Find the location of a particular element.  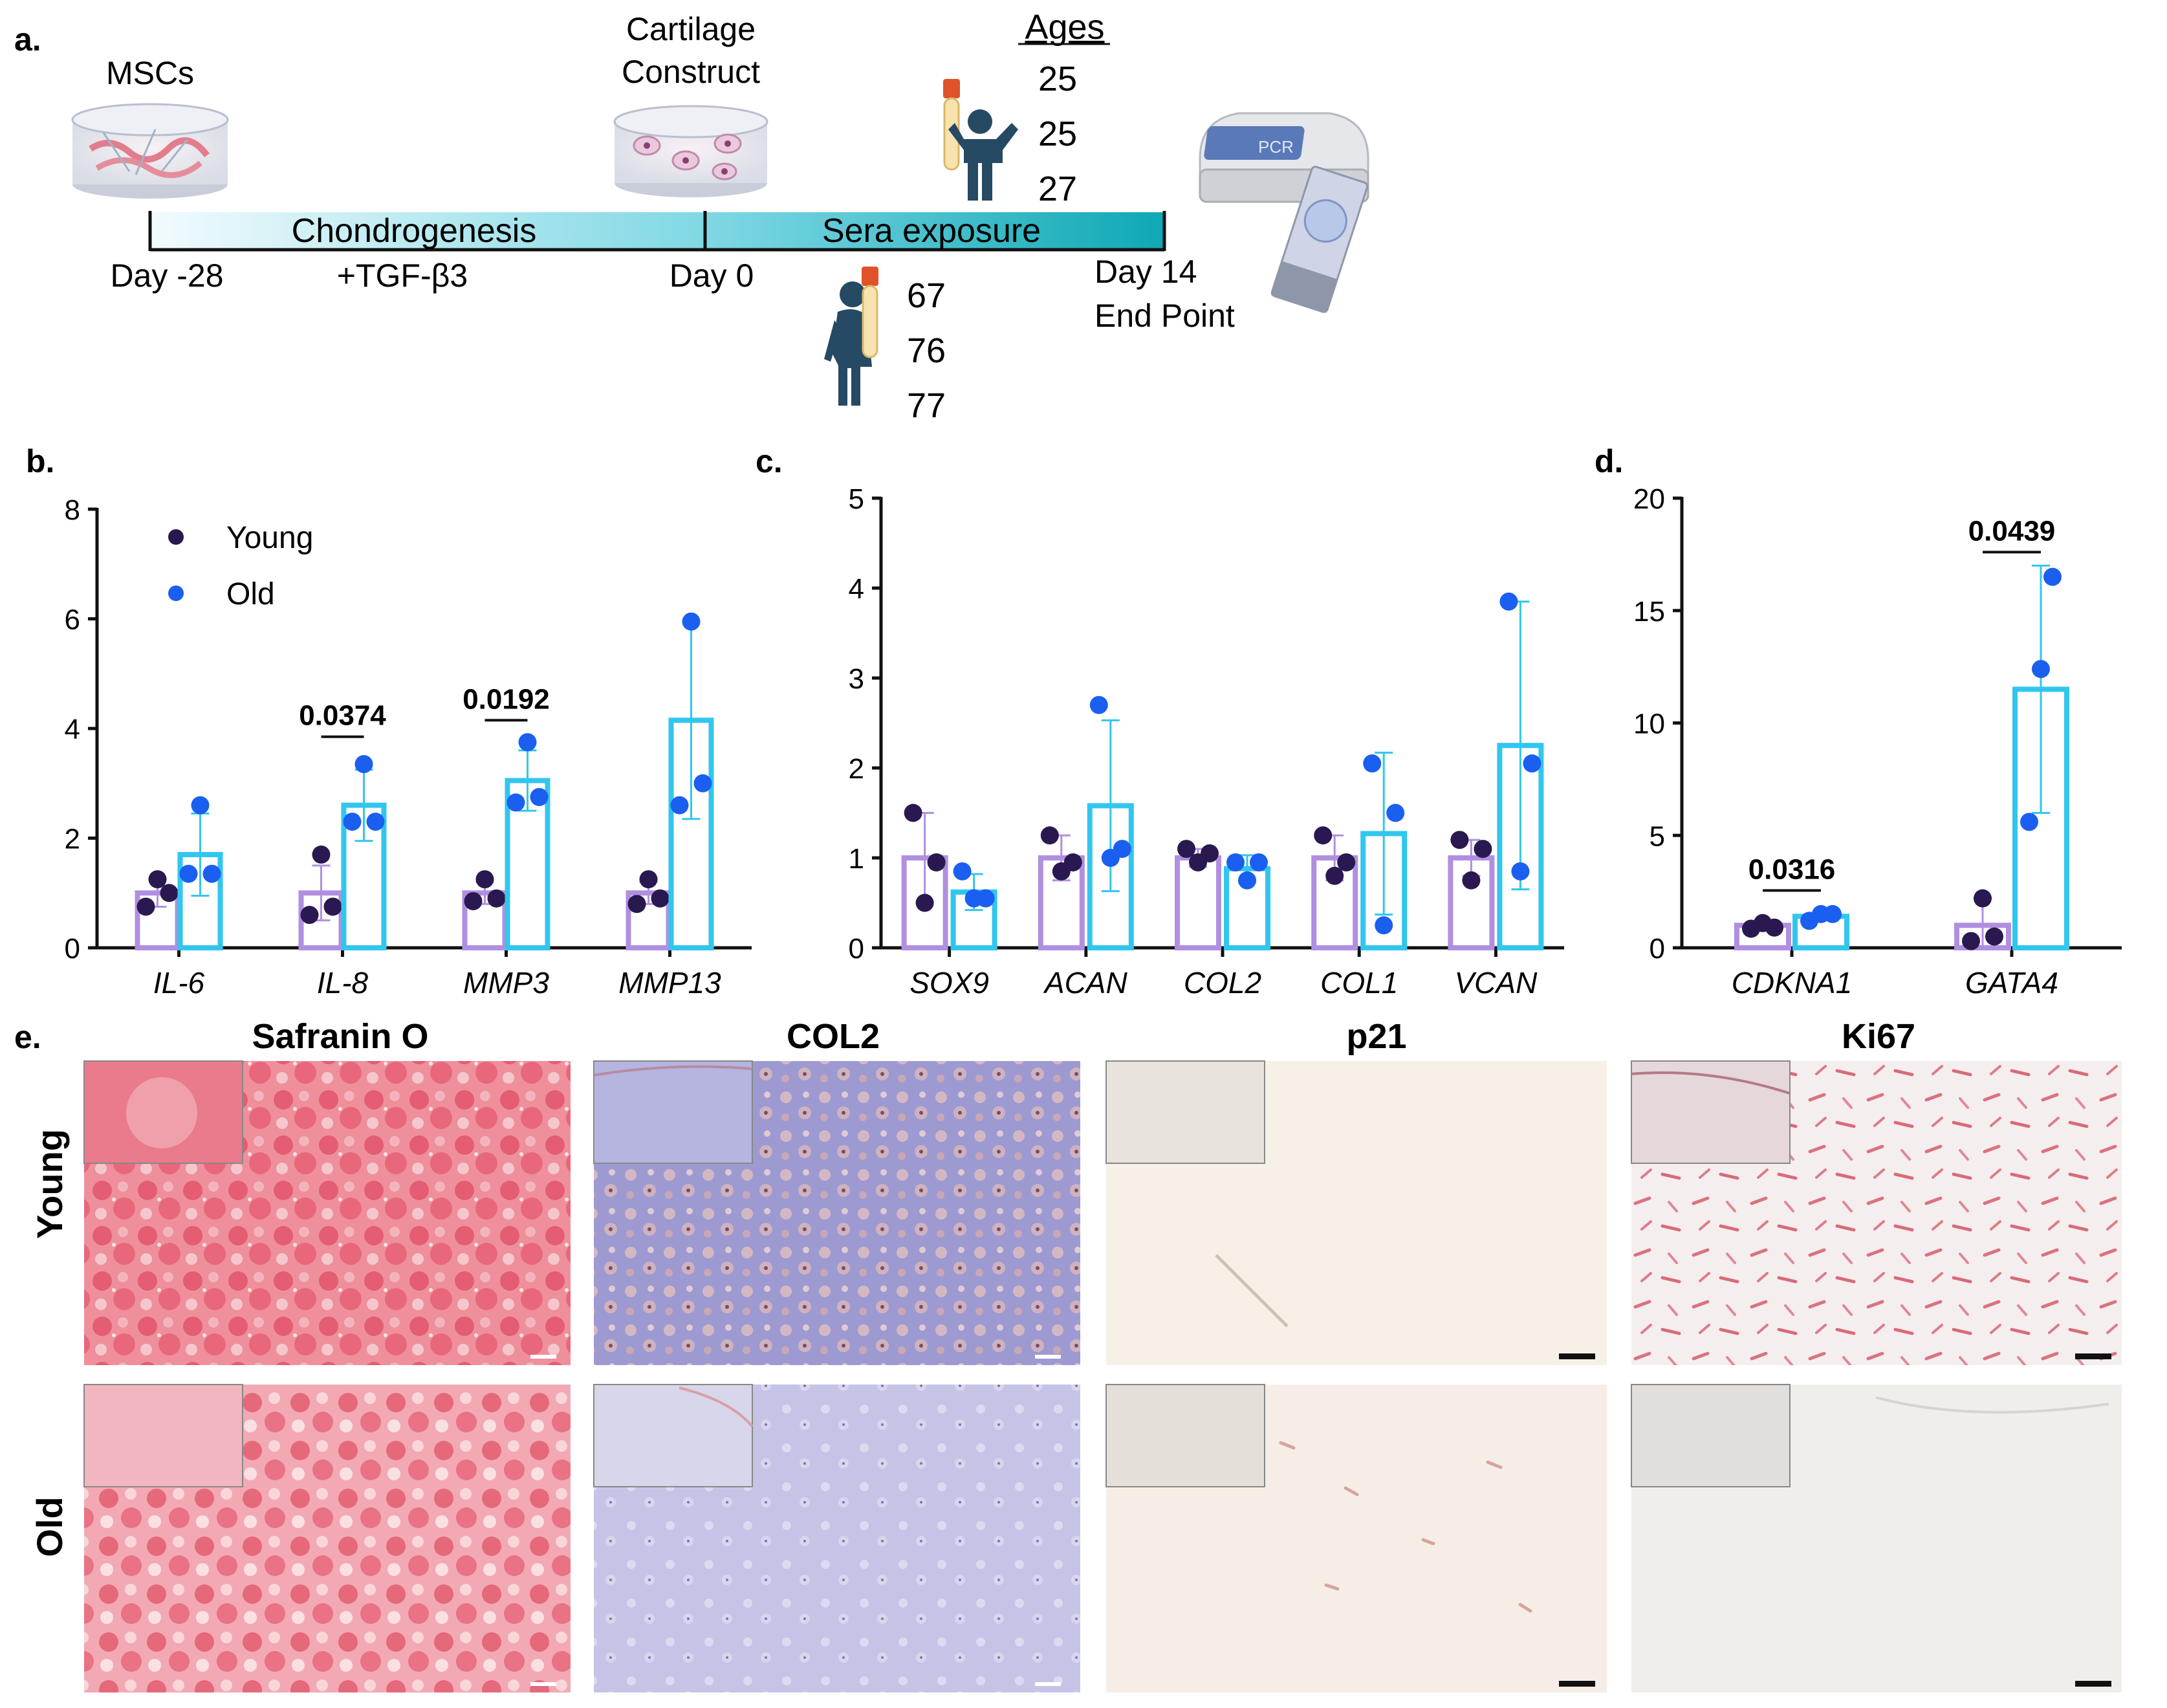

end-point-label: End Point is located at coordinates (1165, 316).